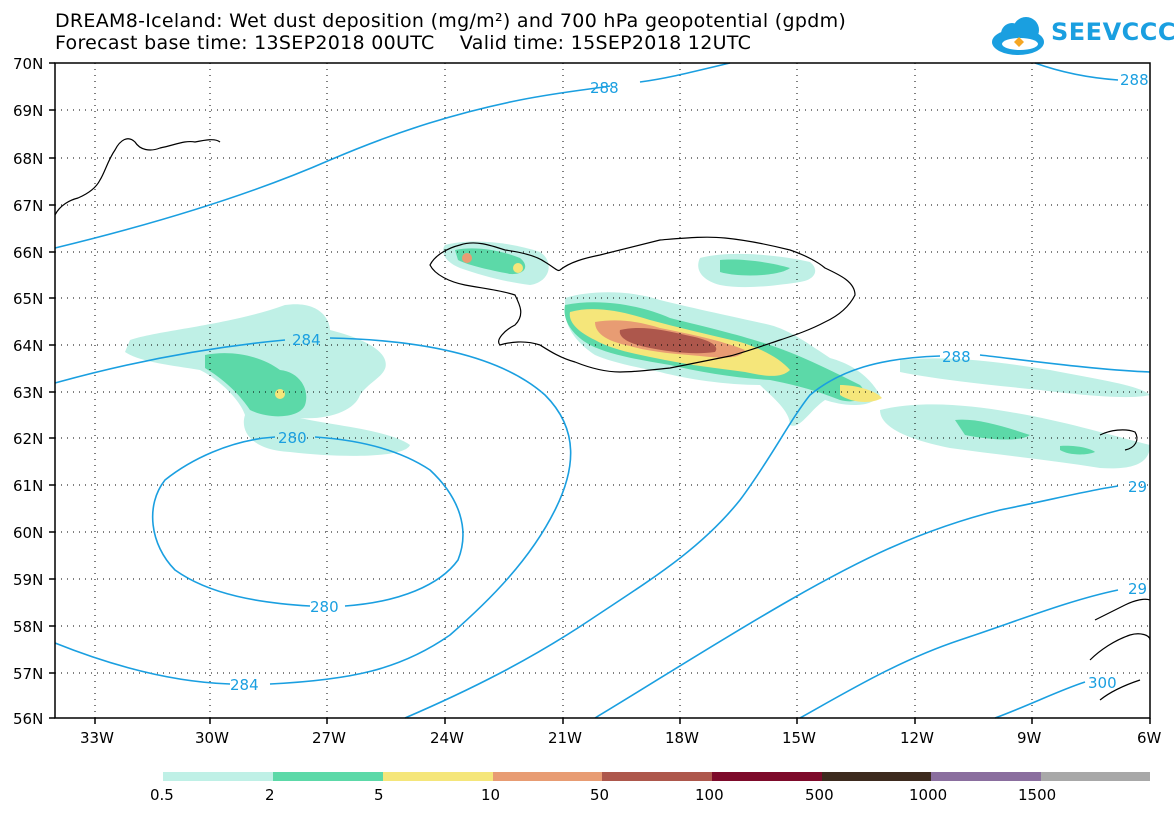 The width and height of the screenshot is (1175, 815). I want to click on contour-292-b, so click(959, 654).